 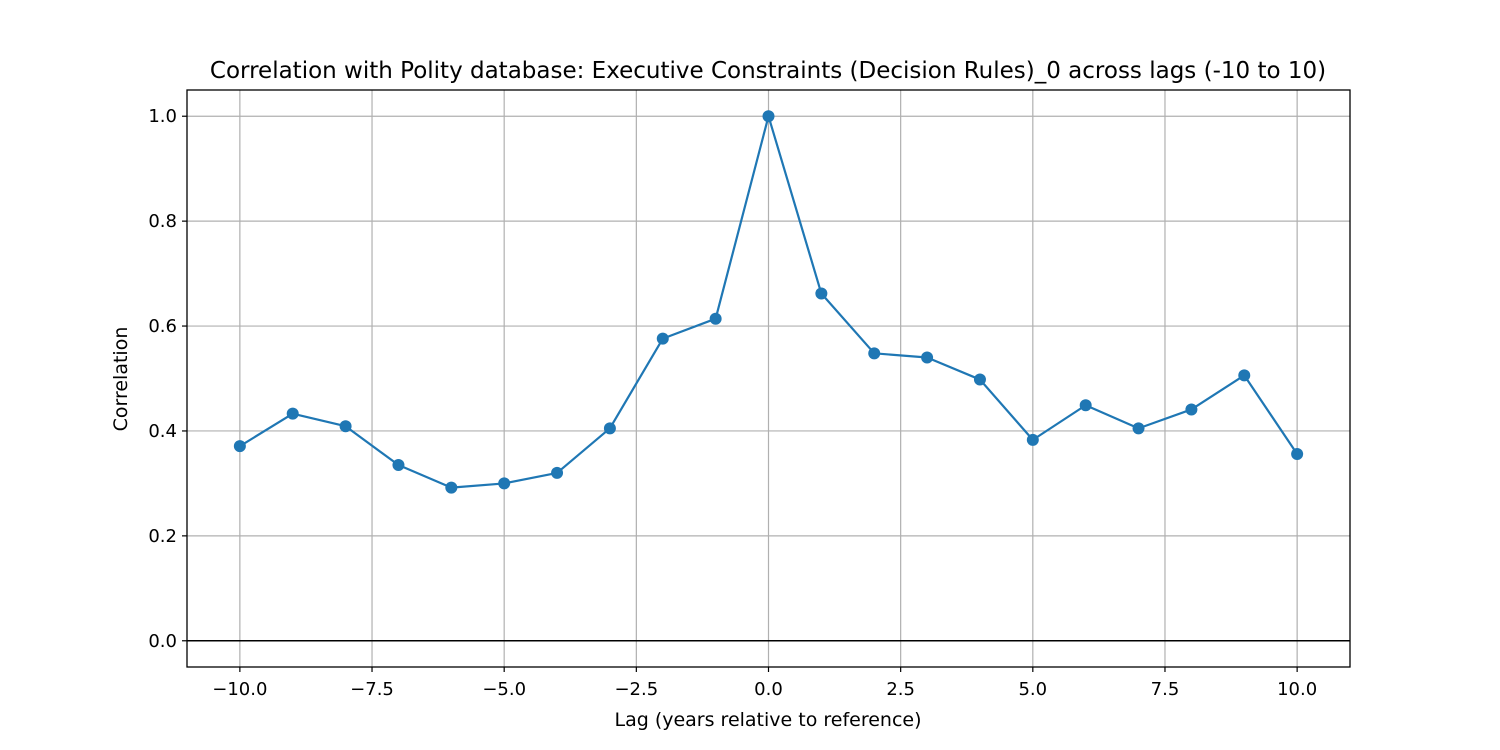 I want to click on x-axis-label: Lag (years relative to reference), so click(x=767, y=720).